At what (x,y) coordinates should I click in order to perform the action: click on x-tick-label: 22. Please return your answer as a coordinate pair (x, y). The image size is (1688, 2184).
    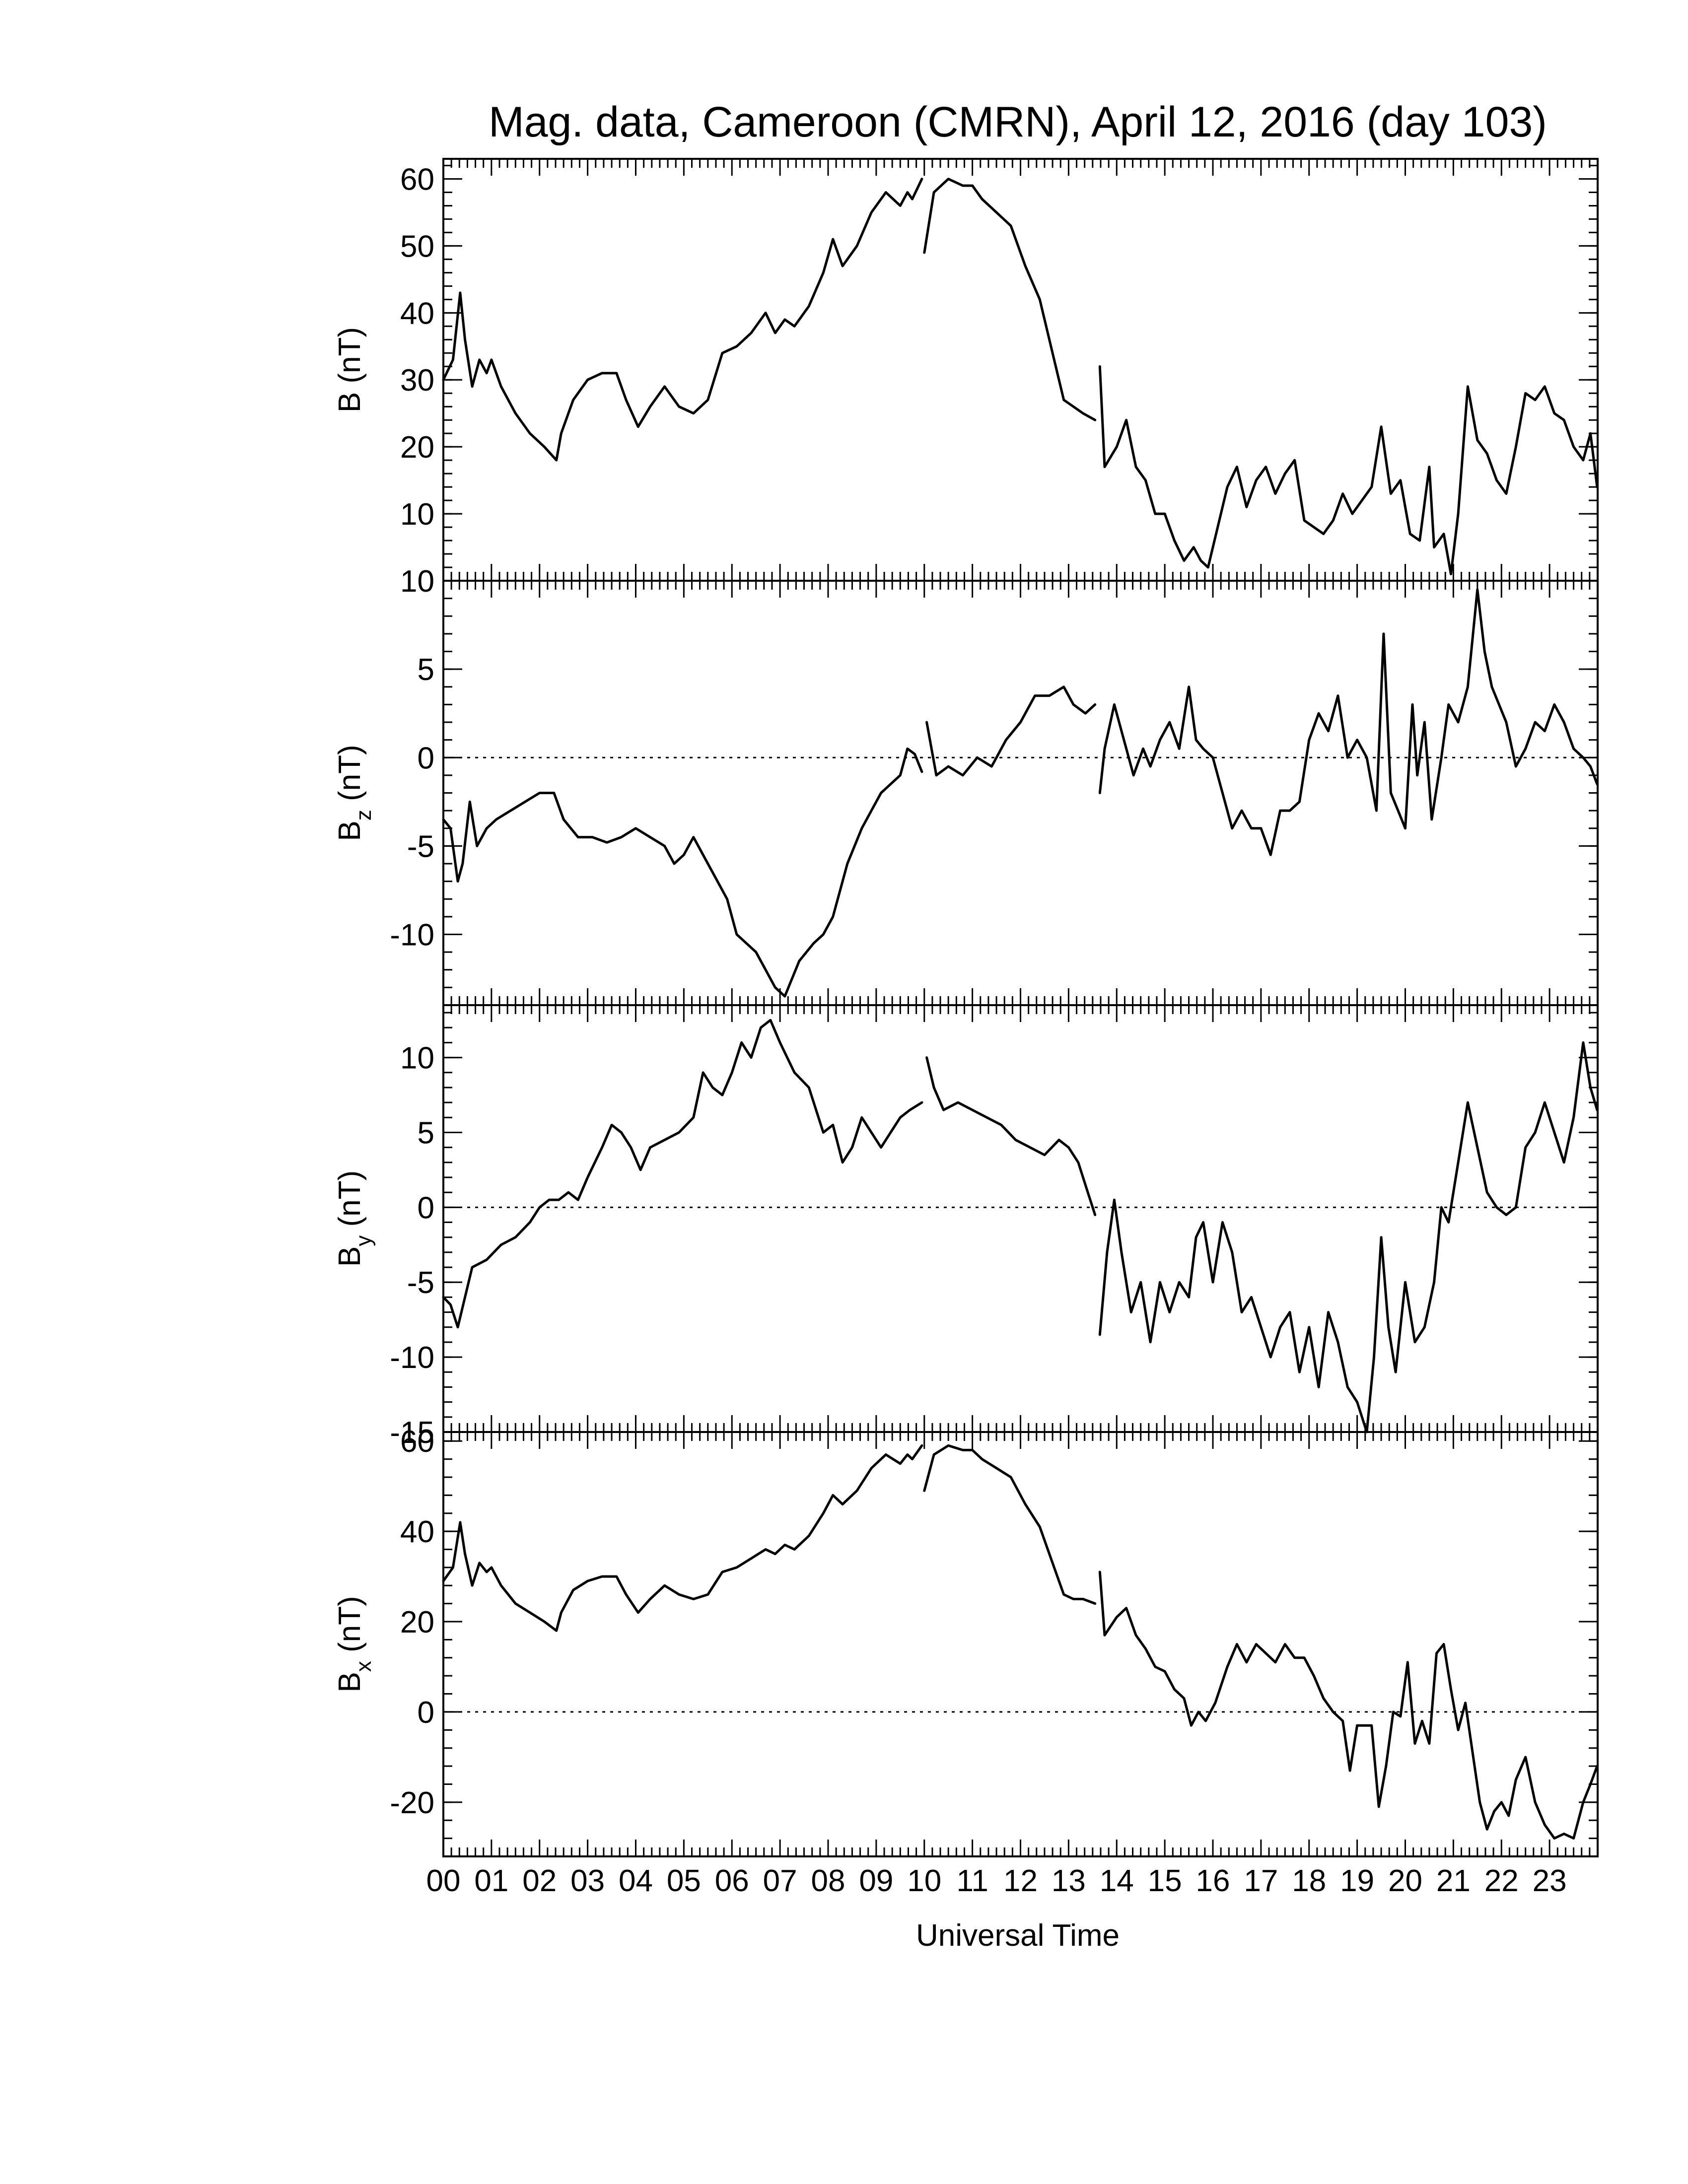
    Looking at the image, I should click on (1501, 1881).